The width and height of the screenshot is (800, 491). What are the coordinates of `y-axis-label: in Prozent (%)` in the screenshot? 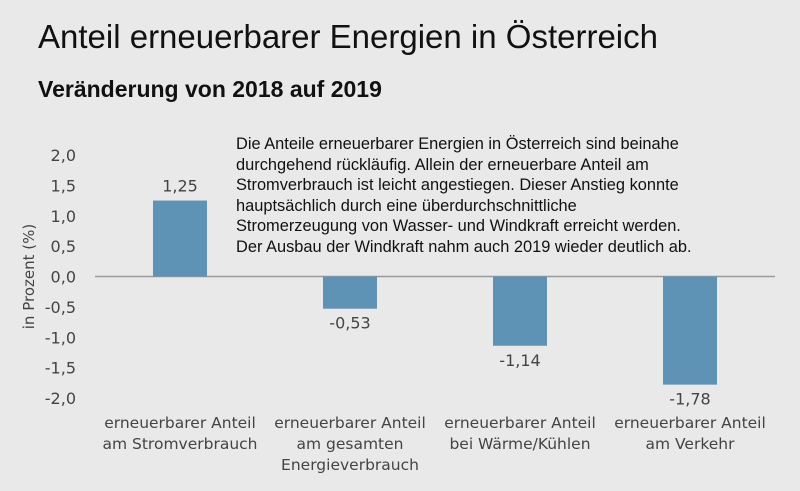 It's located at (29, 276).